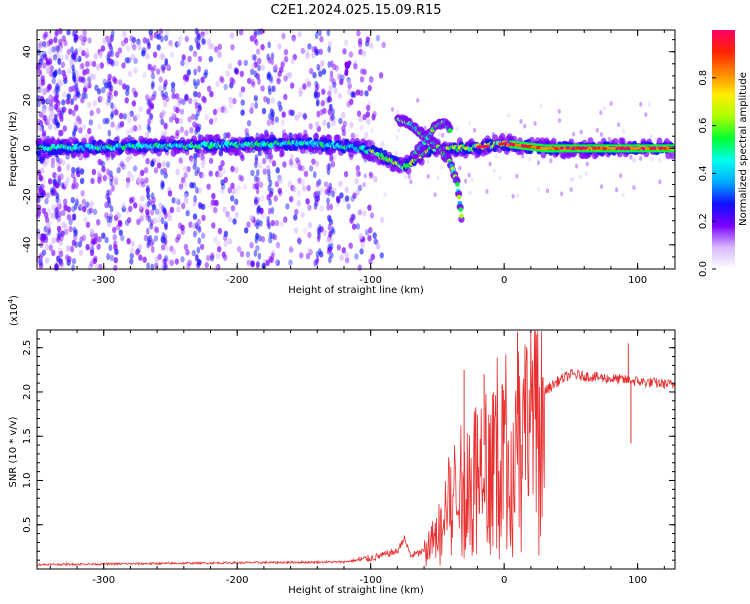 The height and width of the screenshot is (604, 750). I want to click on colorbar-tick-label: 0.6, so click(703, 126).